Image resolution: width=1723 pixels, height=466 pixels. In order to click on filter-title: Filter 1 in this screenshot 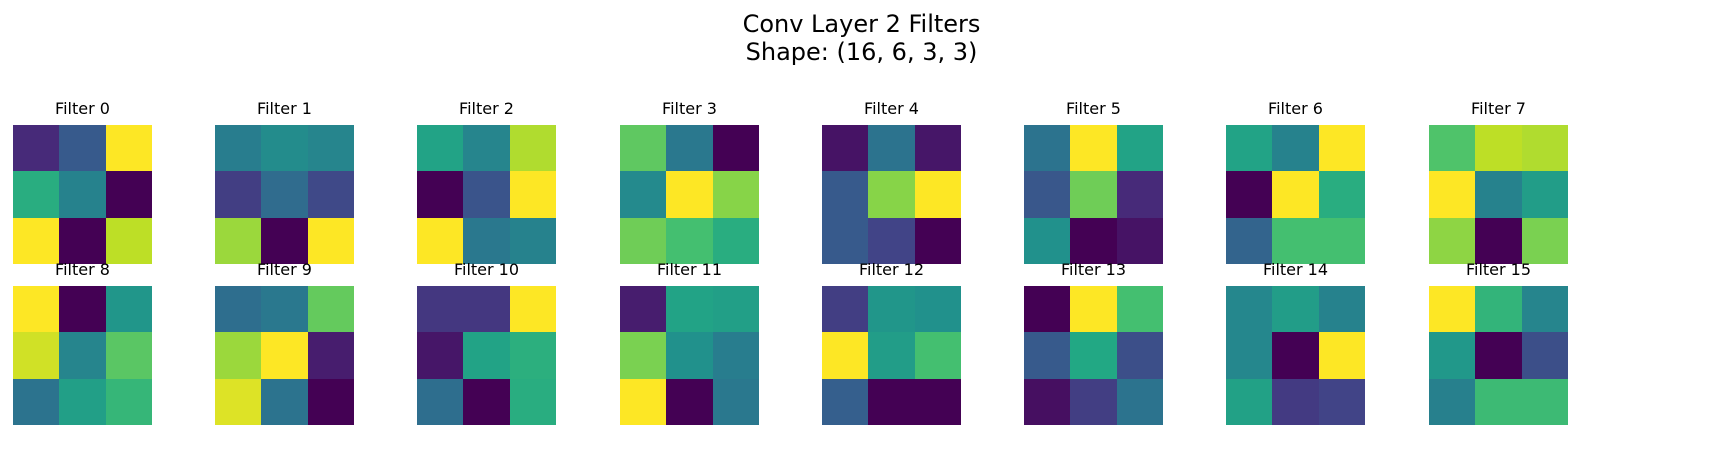, I will do `click(284, 108)`.